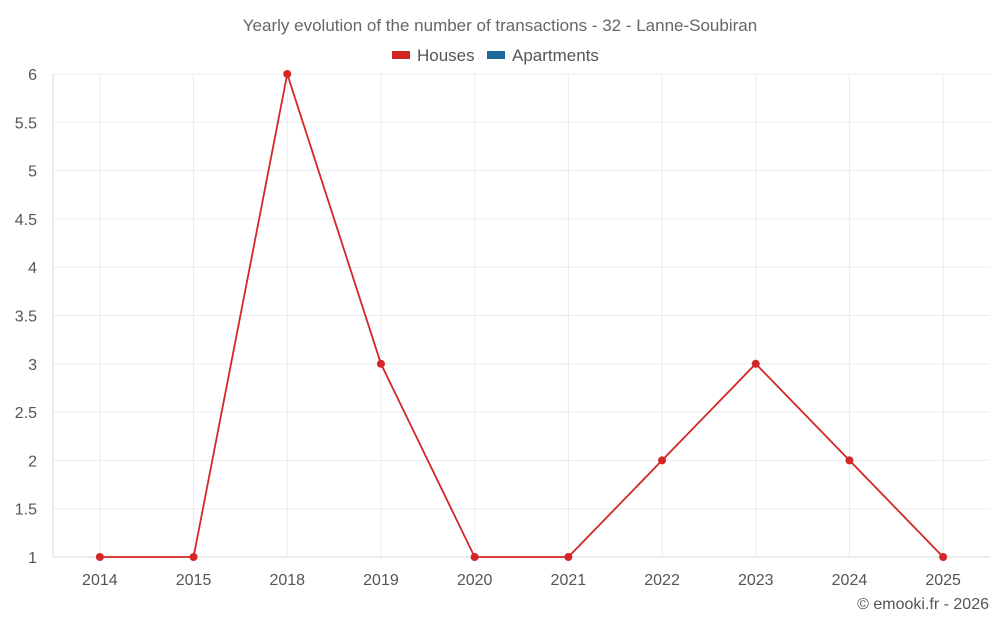  What do you see at coordinates (100, 580) in the screenshot?
I see `x-tick-label: 2014` at bounding box center [100, 580].